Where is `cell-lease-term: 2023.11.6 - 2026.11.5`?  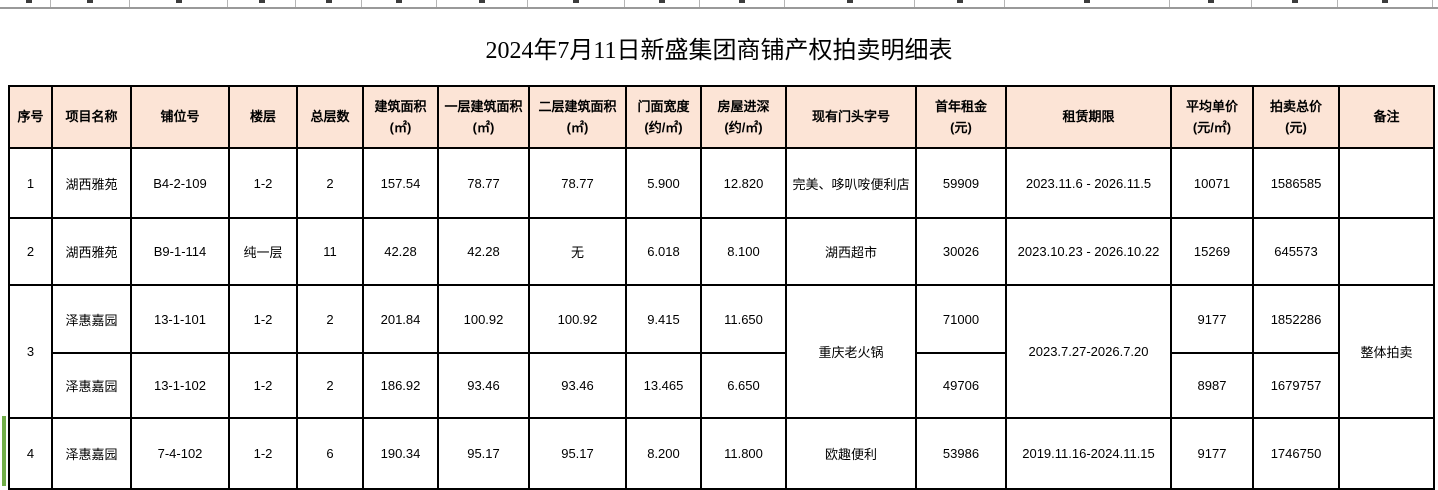
cell-lease-term: 2023.11.6 - 2026.11.5 is located at coordinates (1088, 183).